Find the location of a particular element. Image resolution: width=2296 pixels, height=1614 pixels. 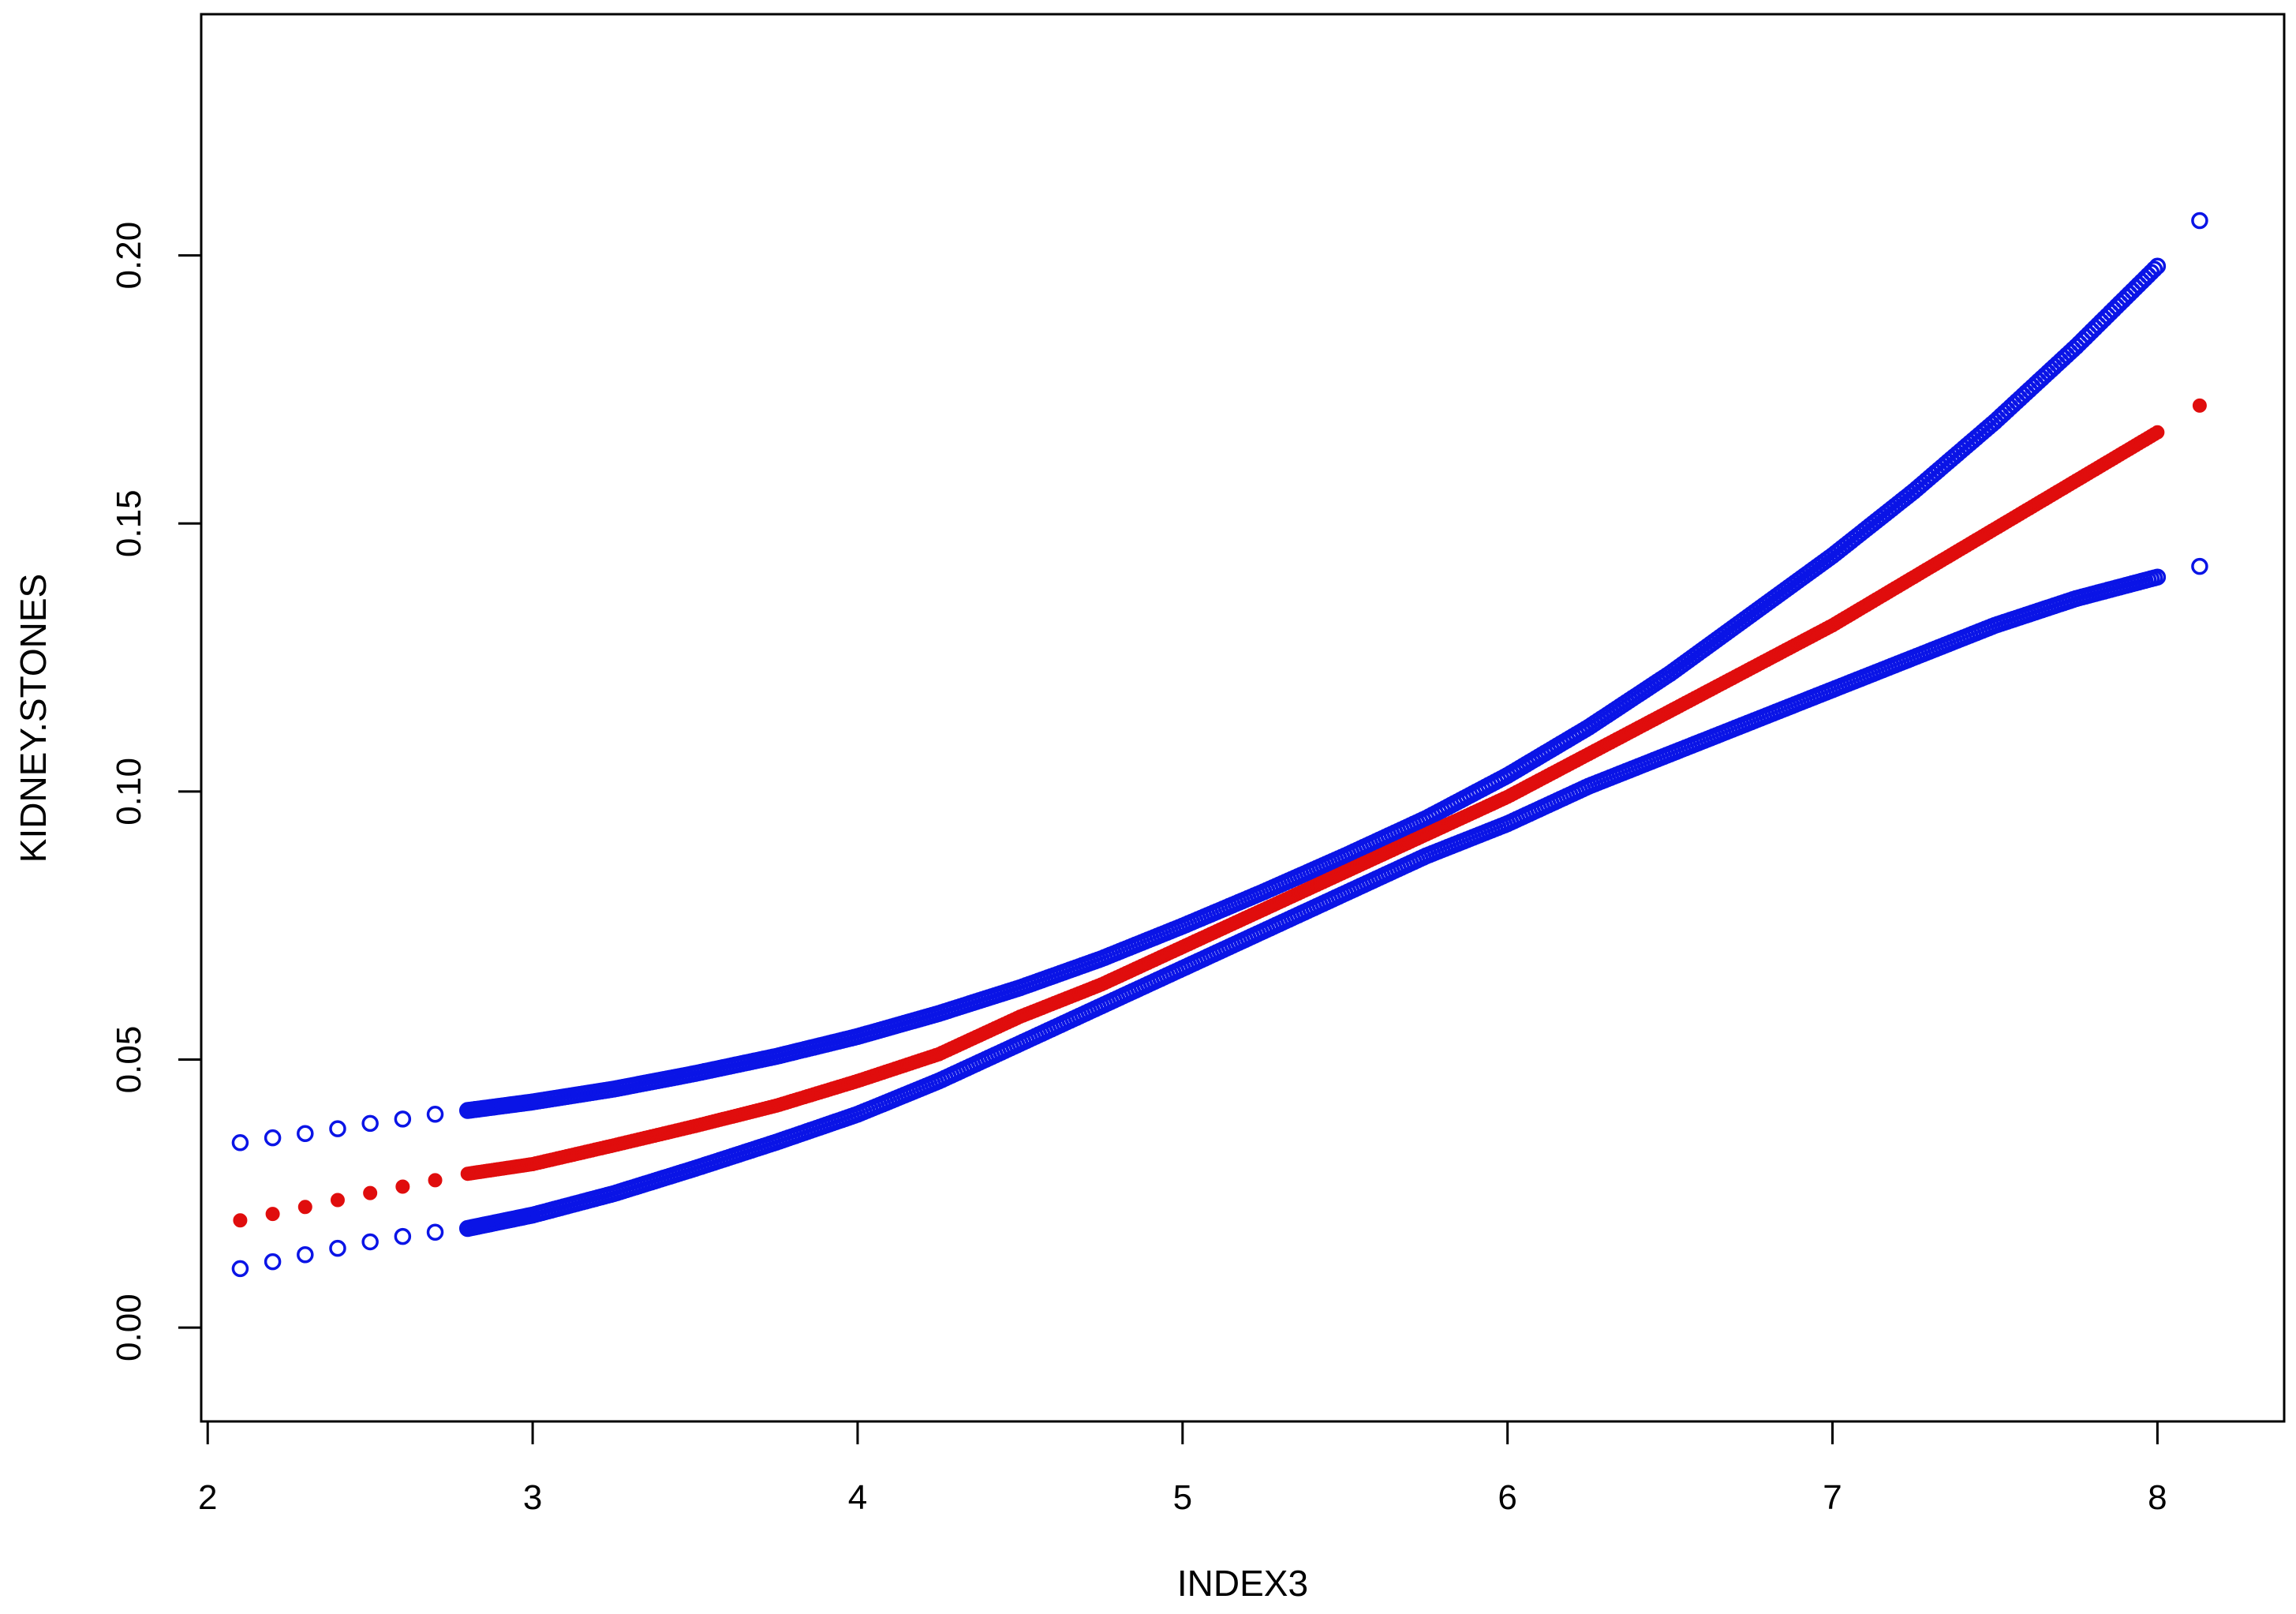

y-tick-label: 0.10 is located at coordinates (129, 792).